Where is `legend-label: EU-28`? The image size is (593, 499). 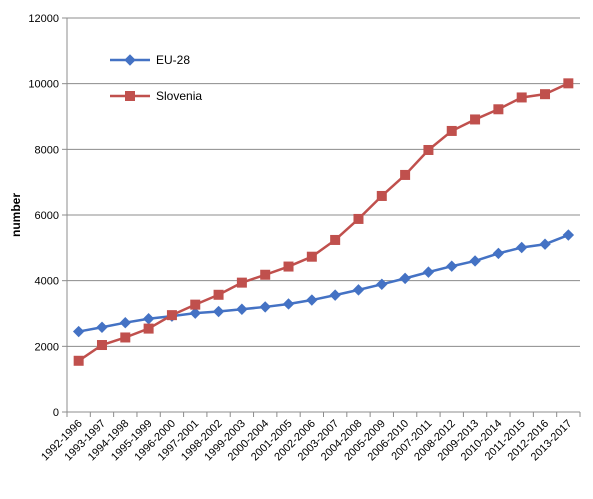 legend-label: EU-28 is located at coordinates (173, 60).